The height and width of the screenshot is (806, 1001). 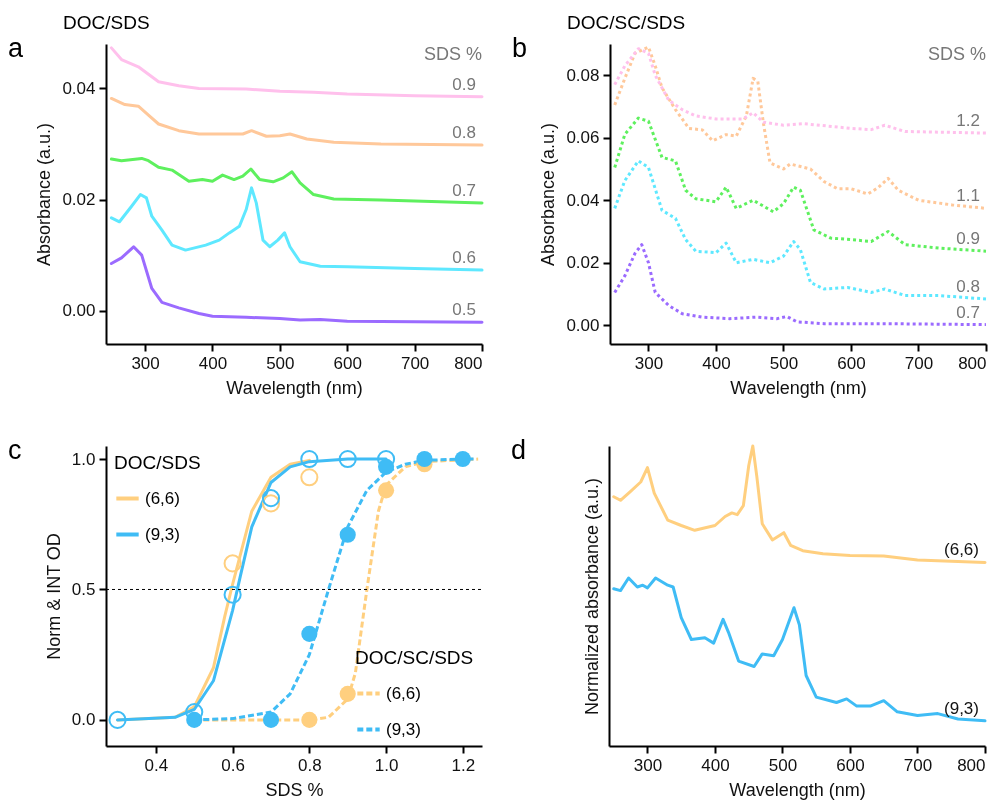 What do you see at coordinates (156, 765) in the screenshot?
I see `x-tick-label: 0.4` at bounding box center [156, 765].